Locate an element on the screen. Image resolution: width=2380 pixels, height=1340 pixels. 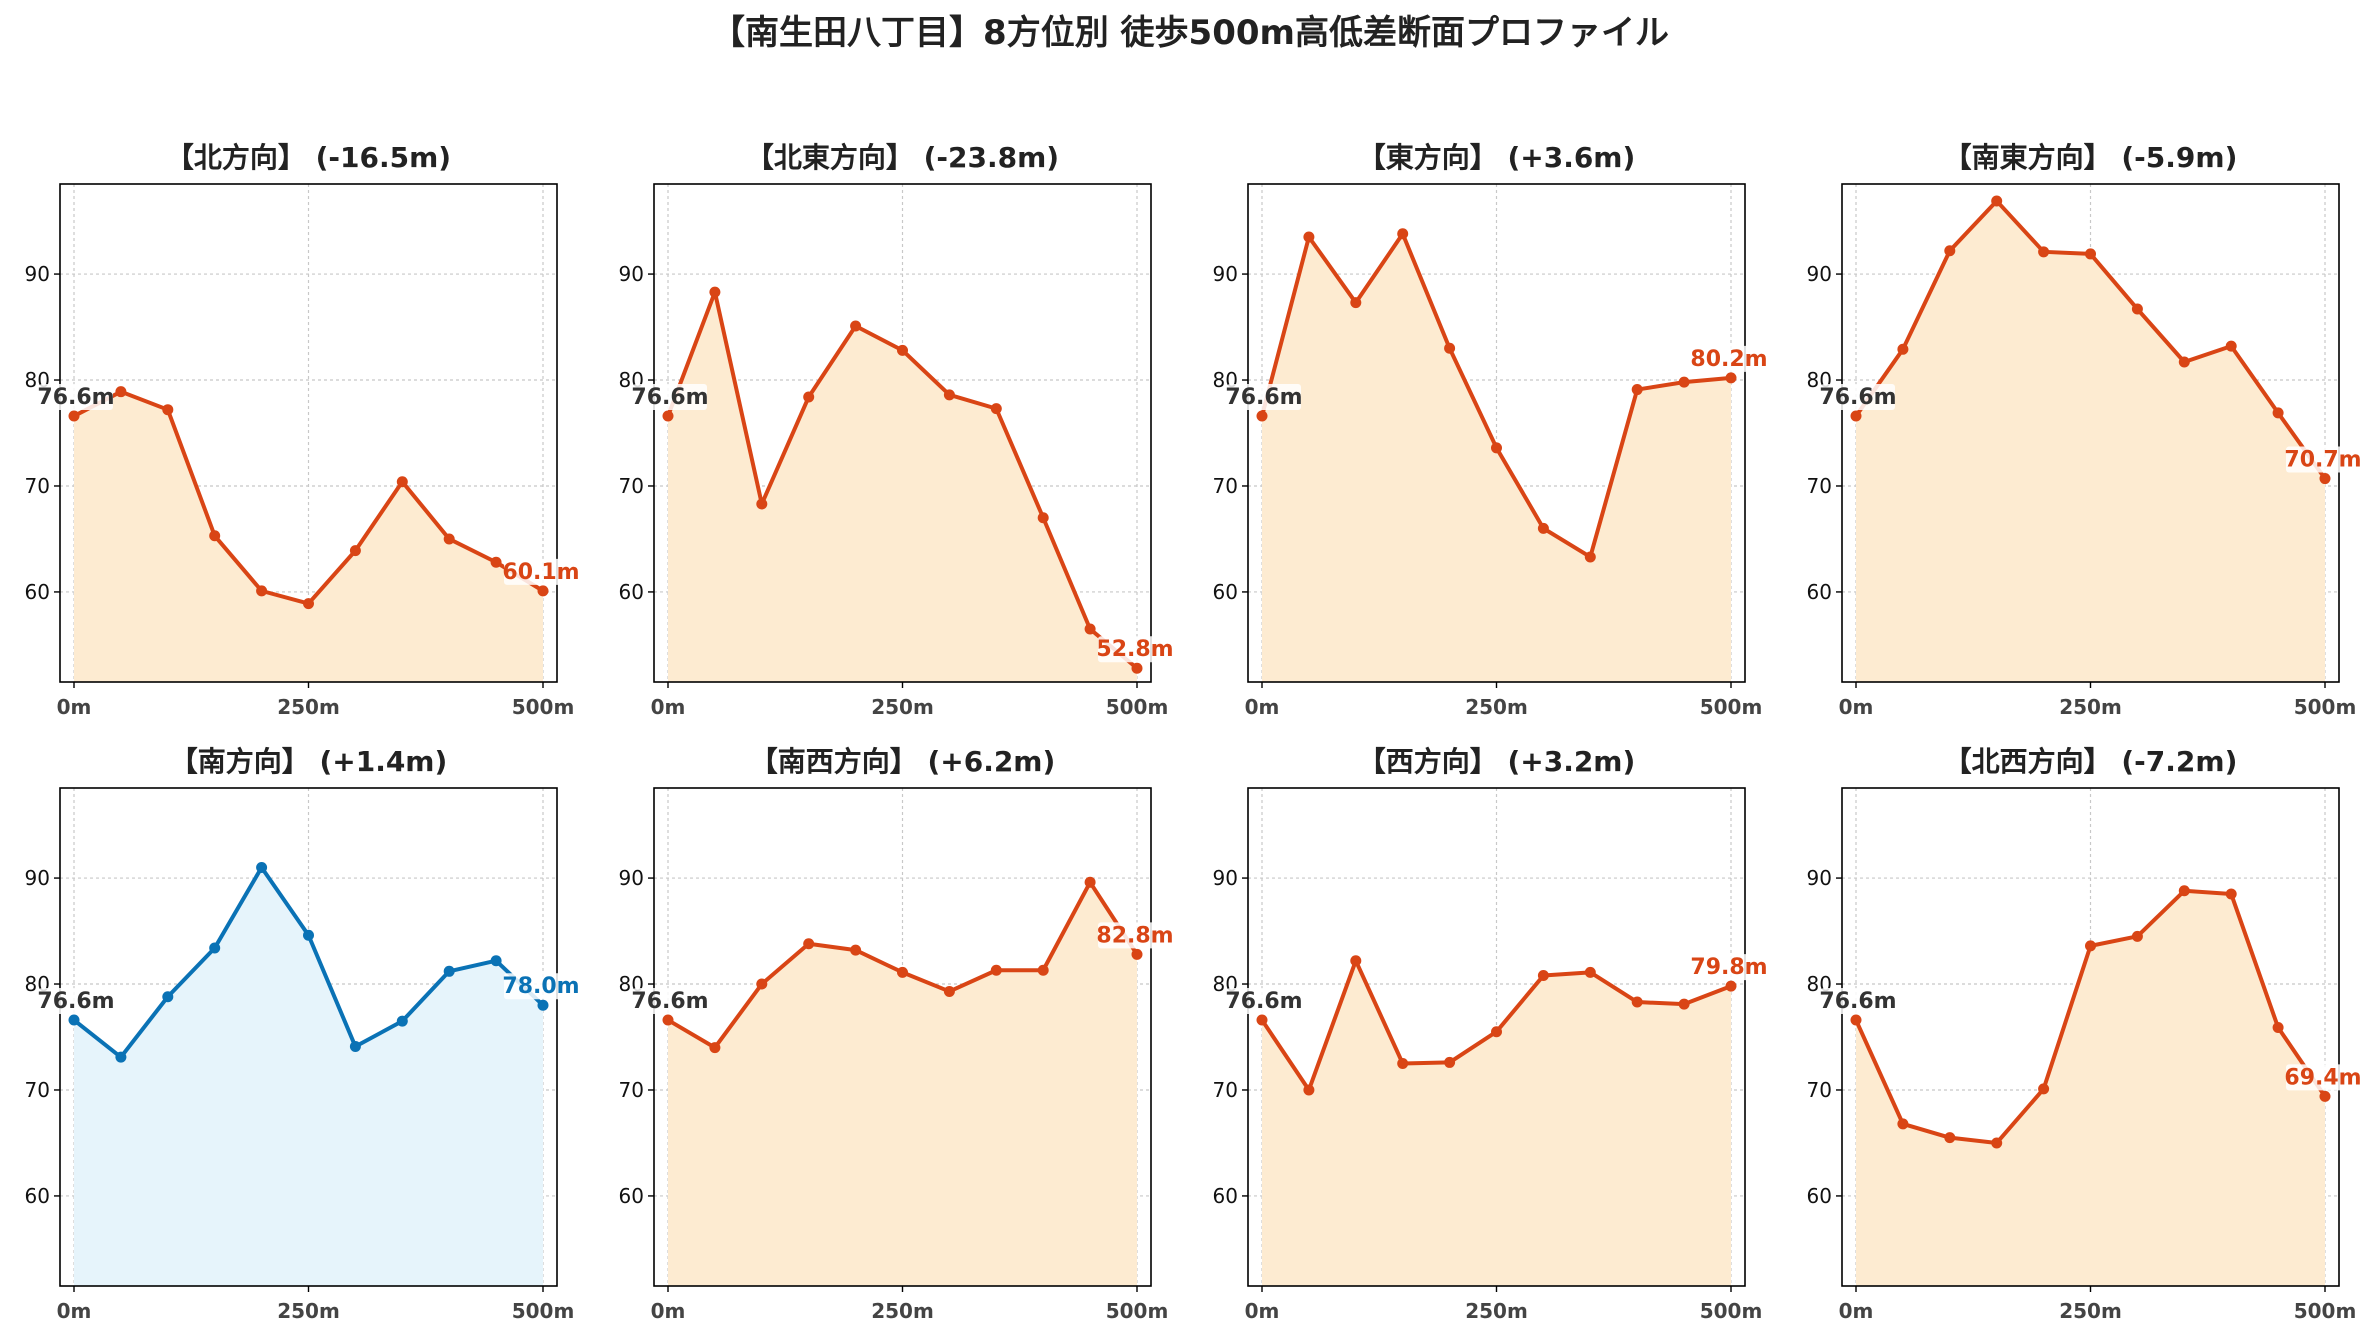
end-elevation-label: 79.8m is located at coordinates (1728, 967).